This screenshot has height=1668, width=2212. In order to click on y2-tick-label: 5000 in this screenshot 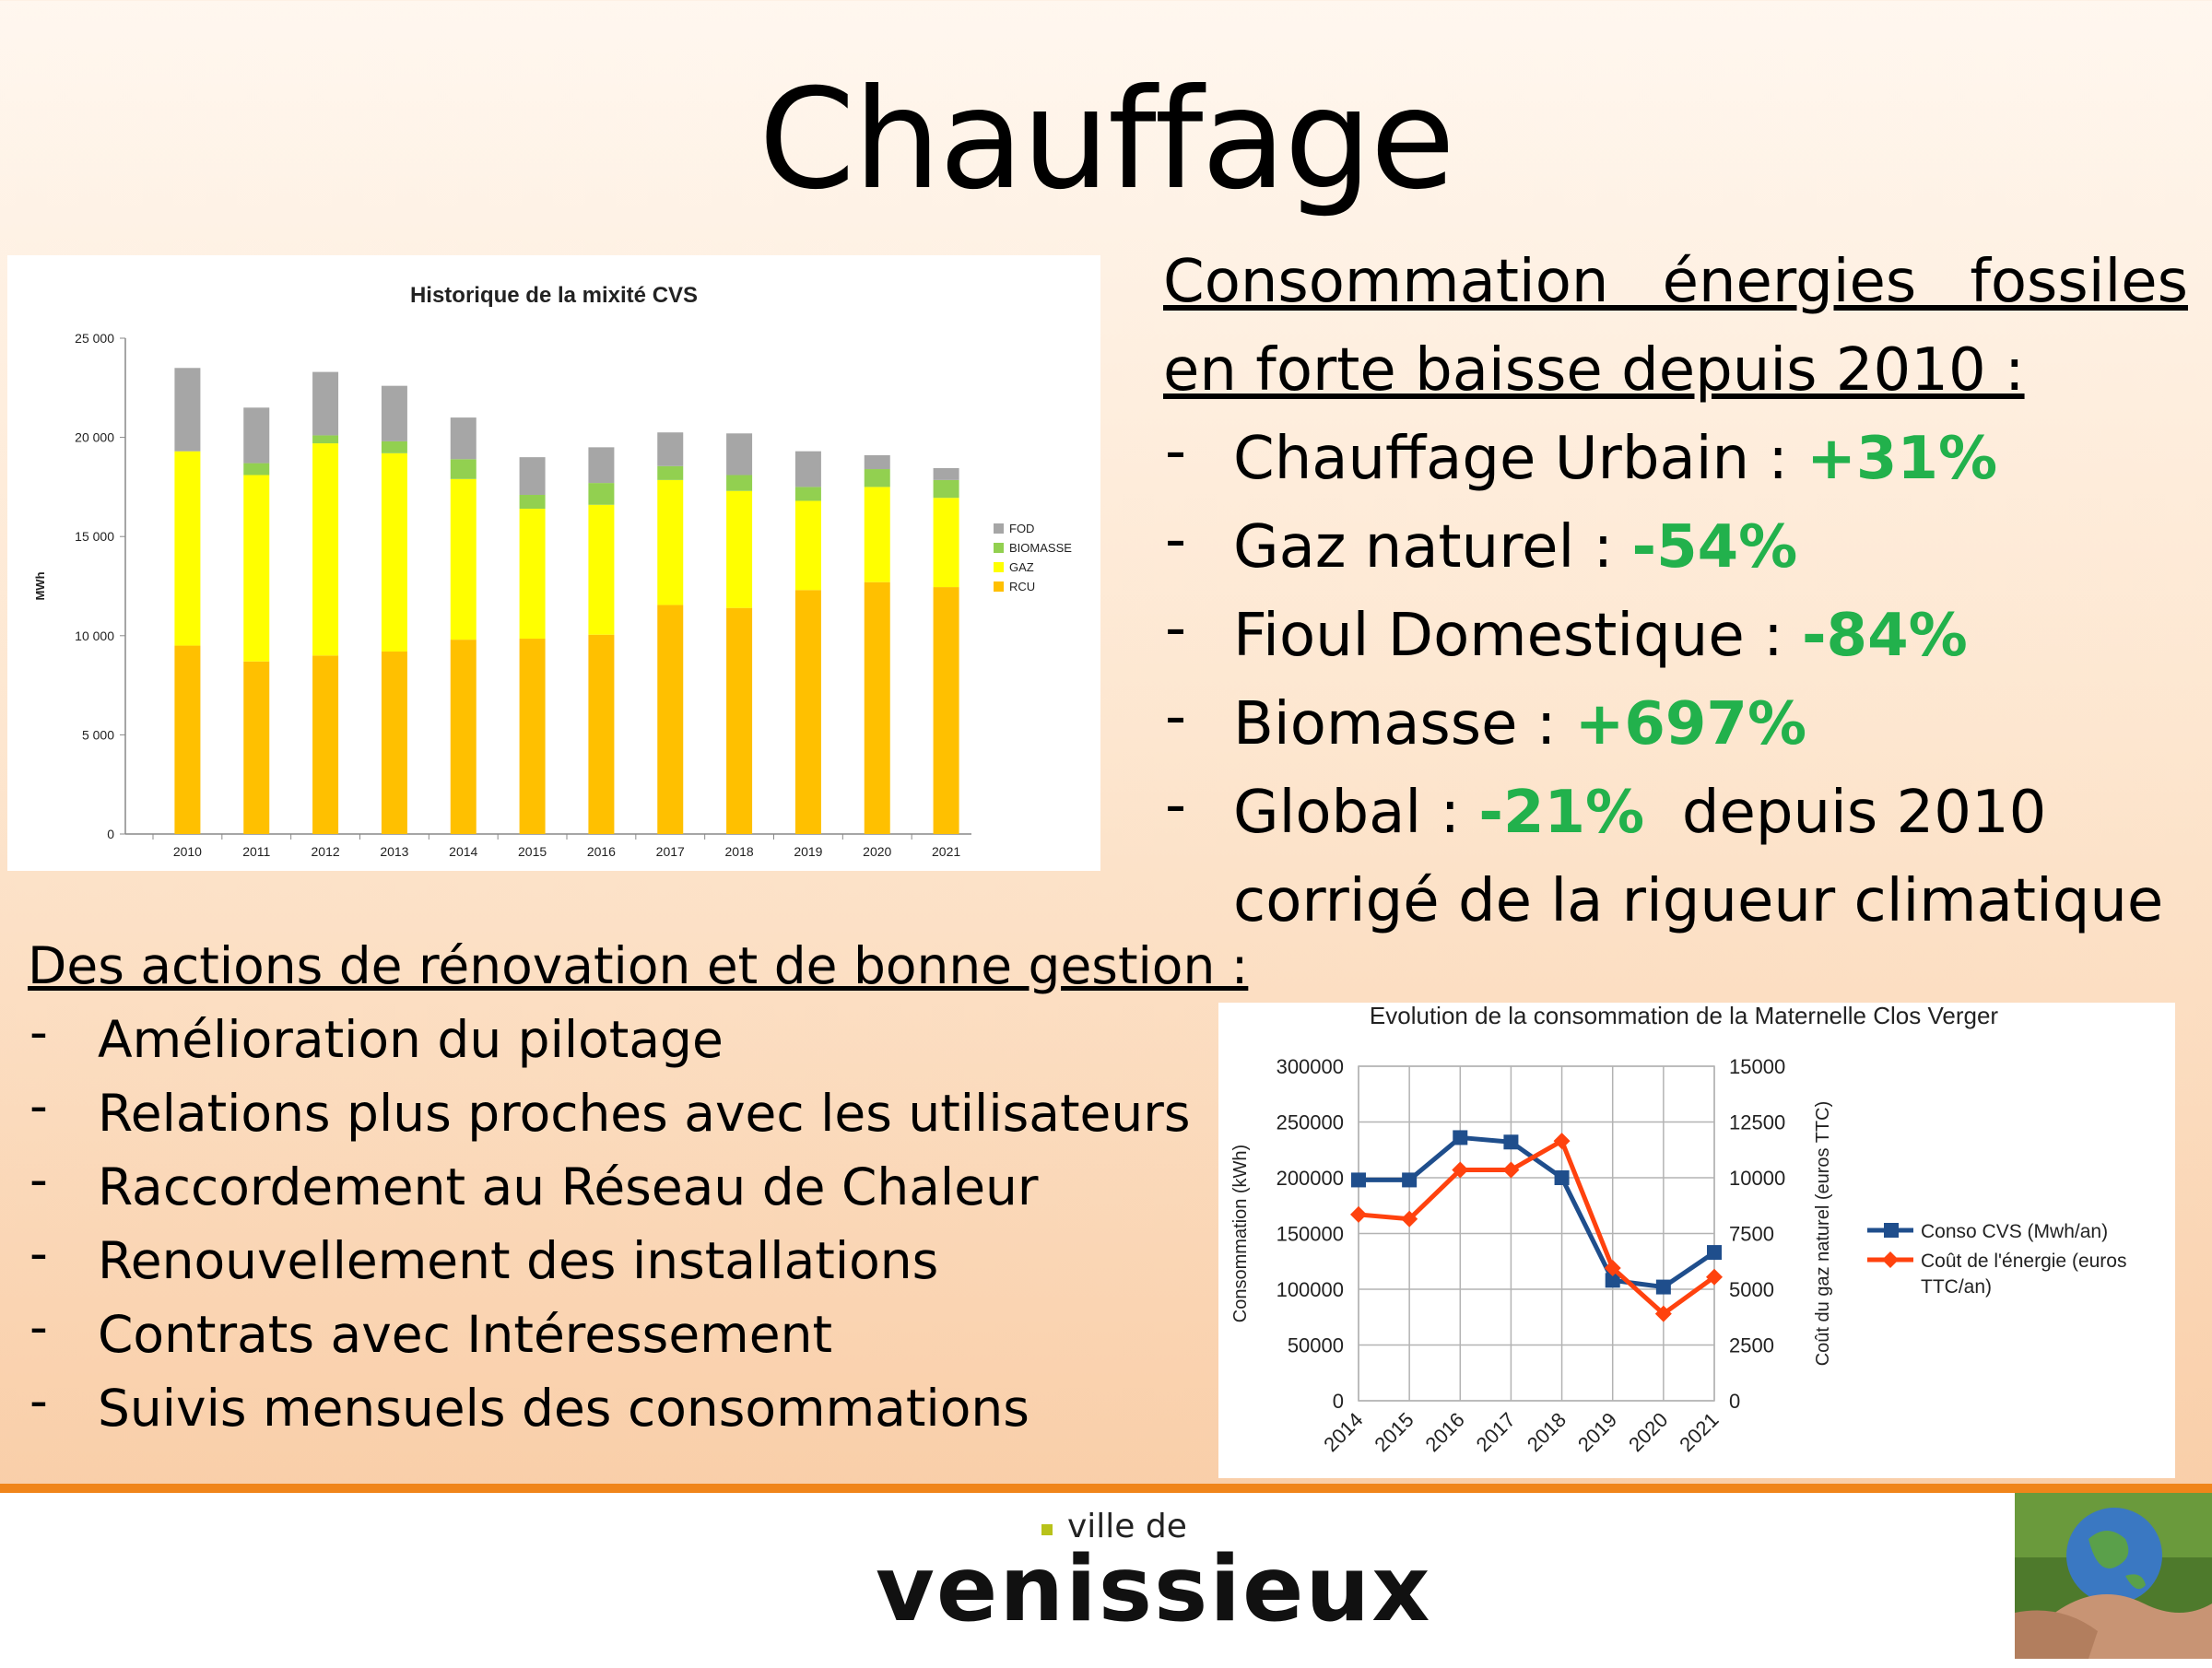, I will do `click(1751, 1289)`.